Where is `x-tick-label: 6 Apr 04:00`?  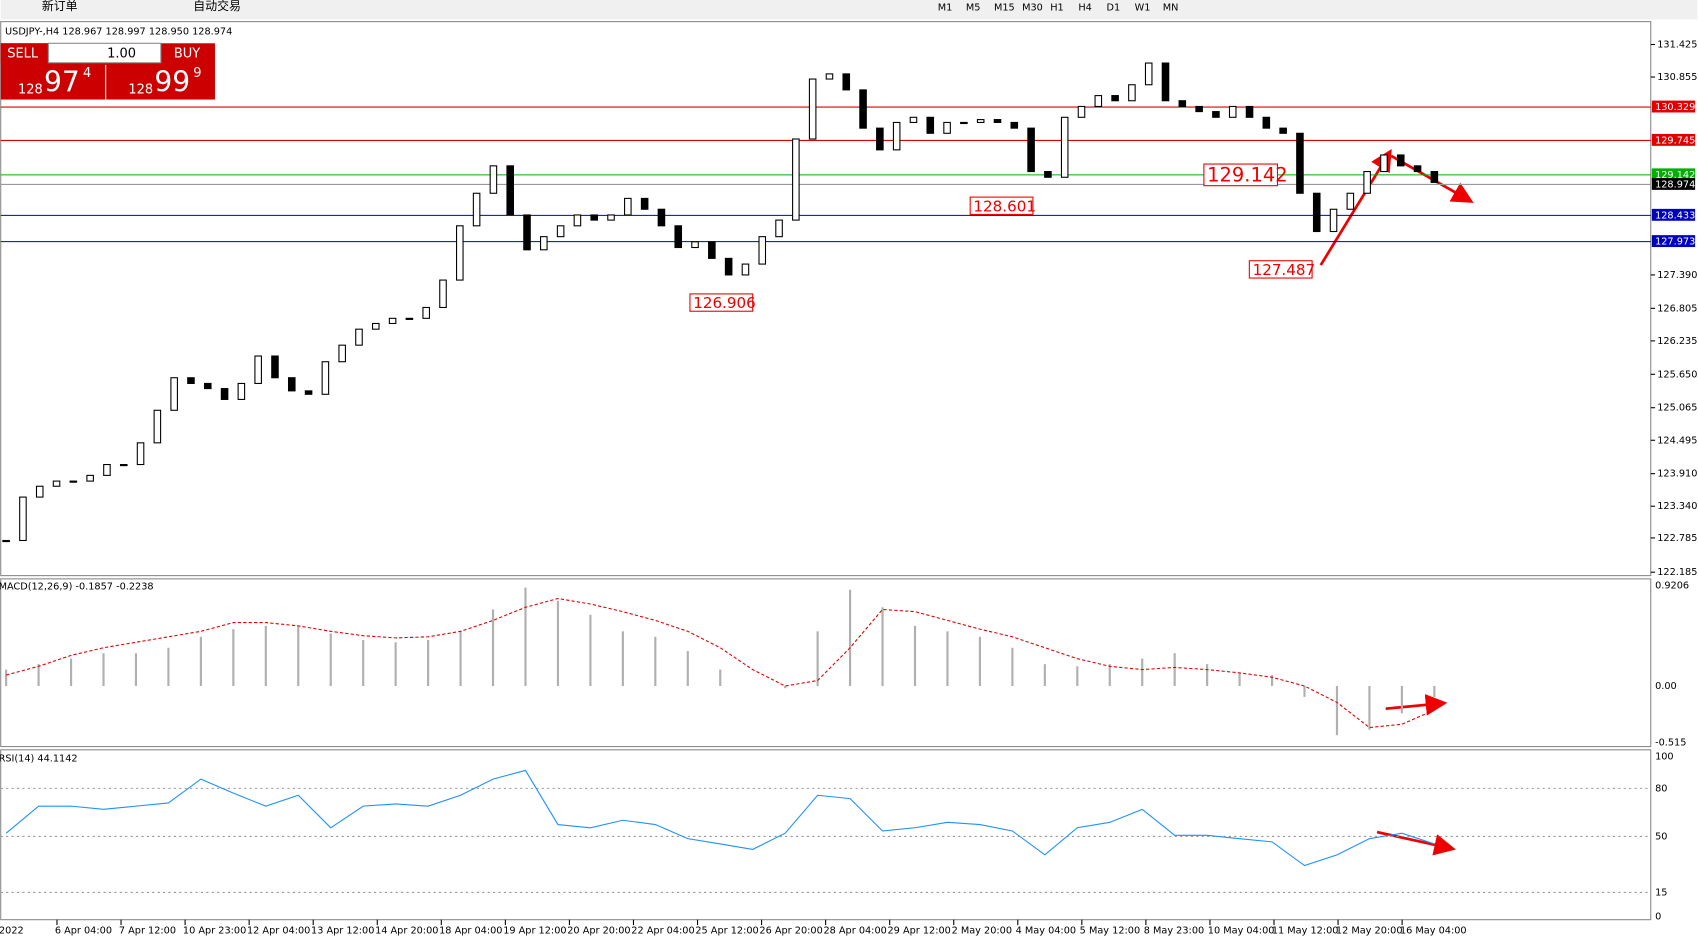
x-tick-label: 6 Apr 04:00 is located at coordinates (83, 931).